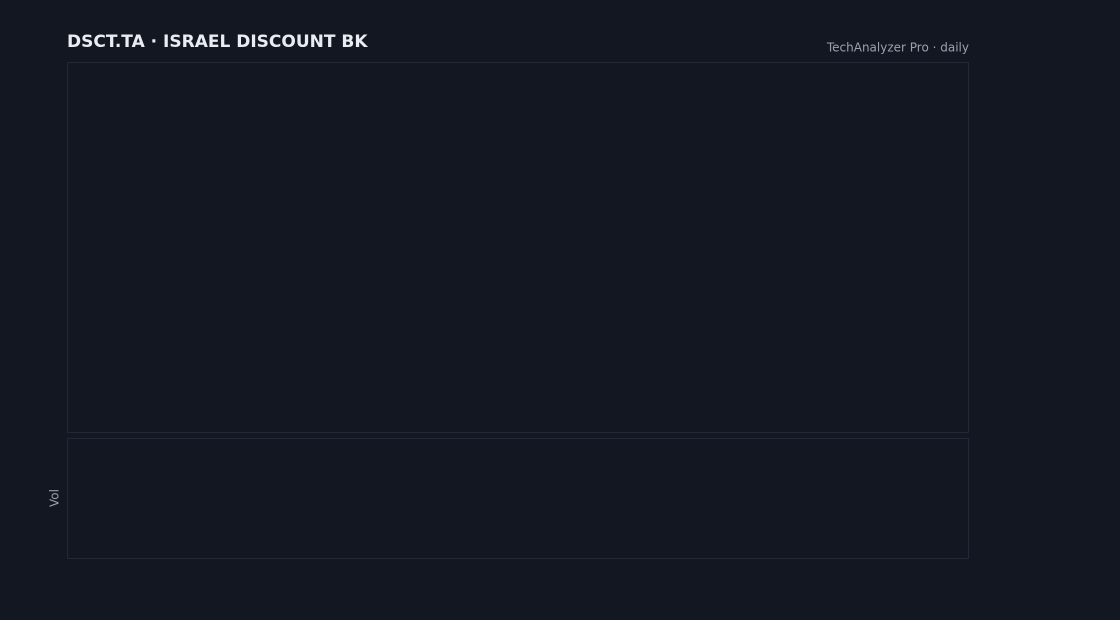 This screenshot has height=620, width=1120. Describe the element at coordinates (217, 42) in the screenshot. I see `chart-title: DSCT.TA · ISRAEL DISCOUNT BK` at that location.